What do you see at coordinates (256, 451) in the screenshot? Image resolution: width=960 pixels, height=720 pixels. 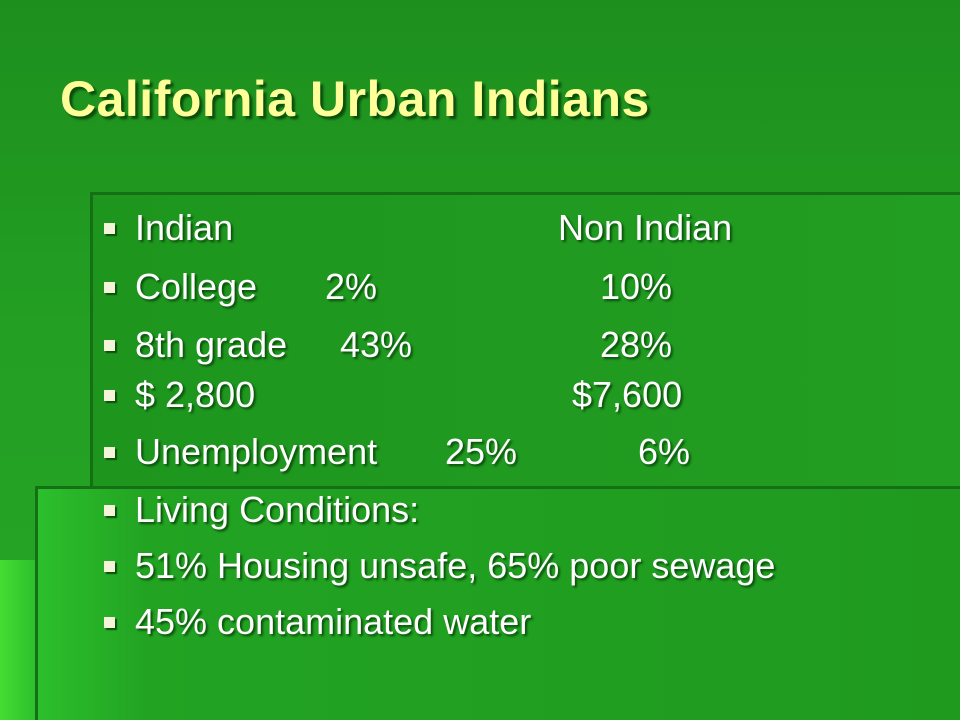 I see `bullet-text: Unemployment` at bounding box center [256, 451].